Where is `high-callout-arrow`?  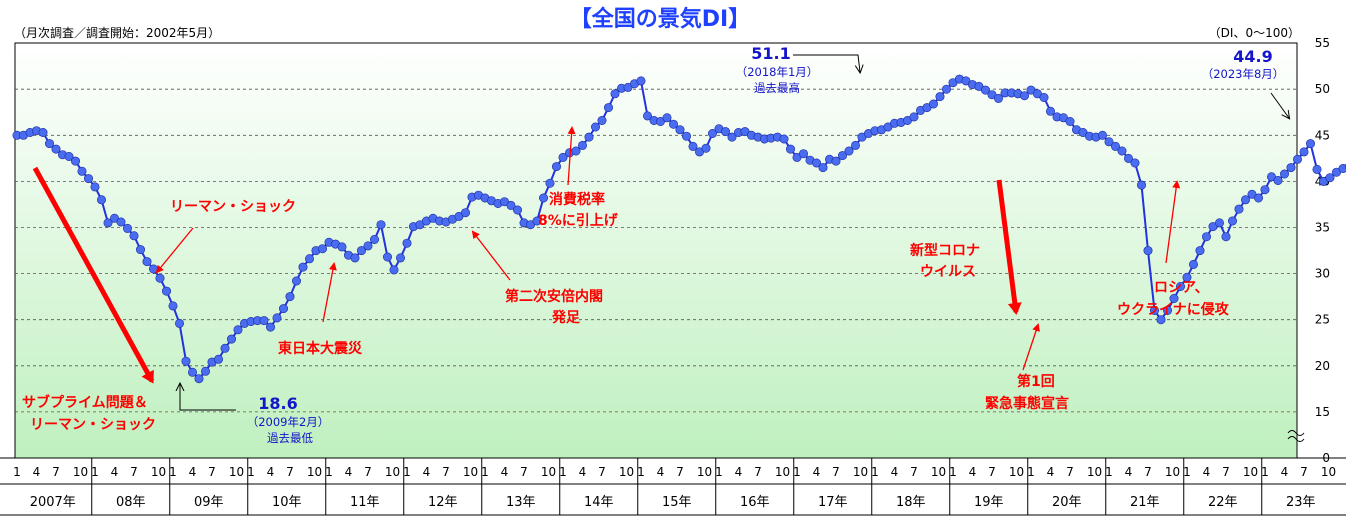 high-callout-arrow is located at coordinates (826, 63).